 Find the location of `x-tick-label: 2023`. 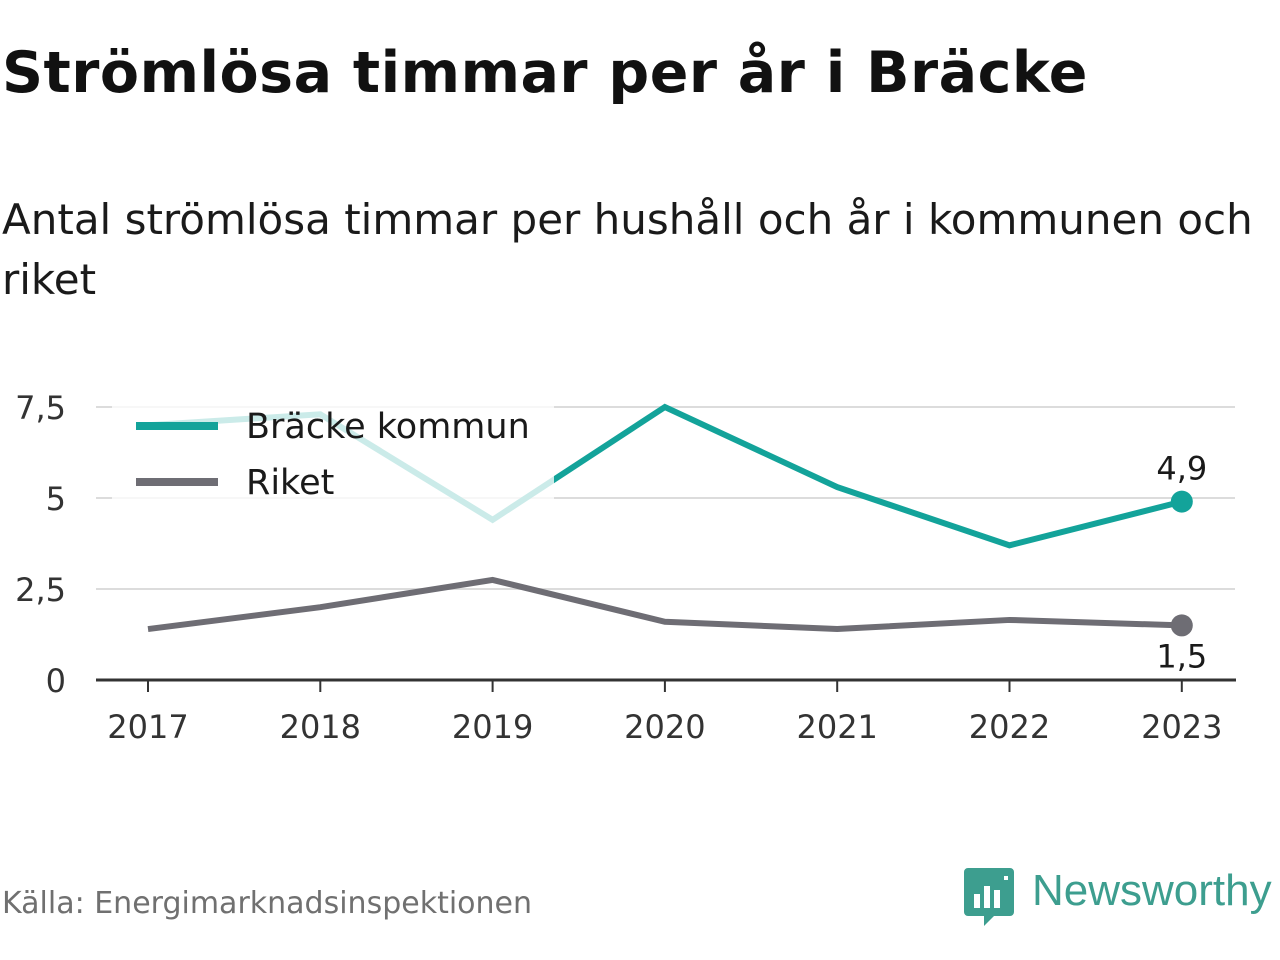

x-tick-label: 2023 is located at coordinates (1181, 727).